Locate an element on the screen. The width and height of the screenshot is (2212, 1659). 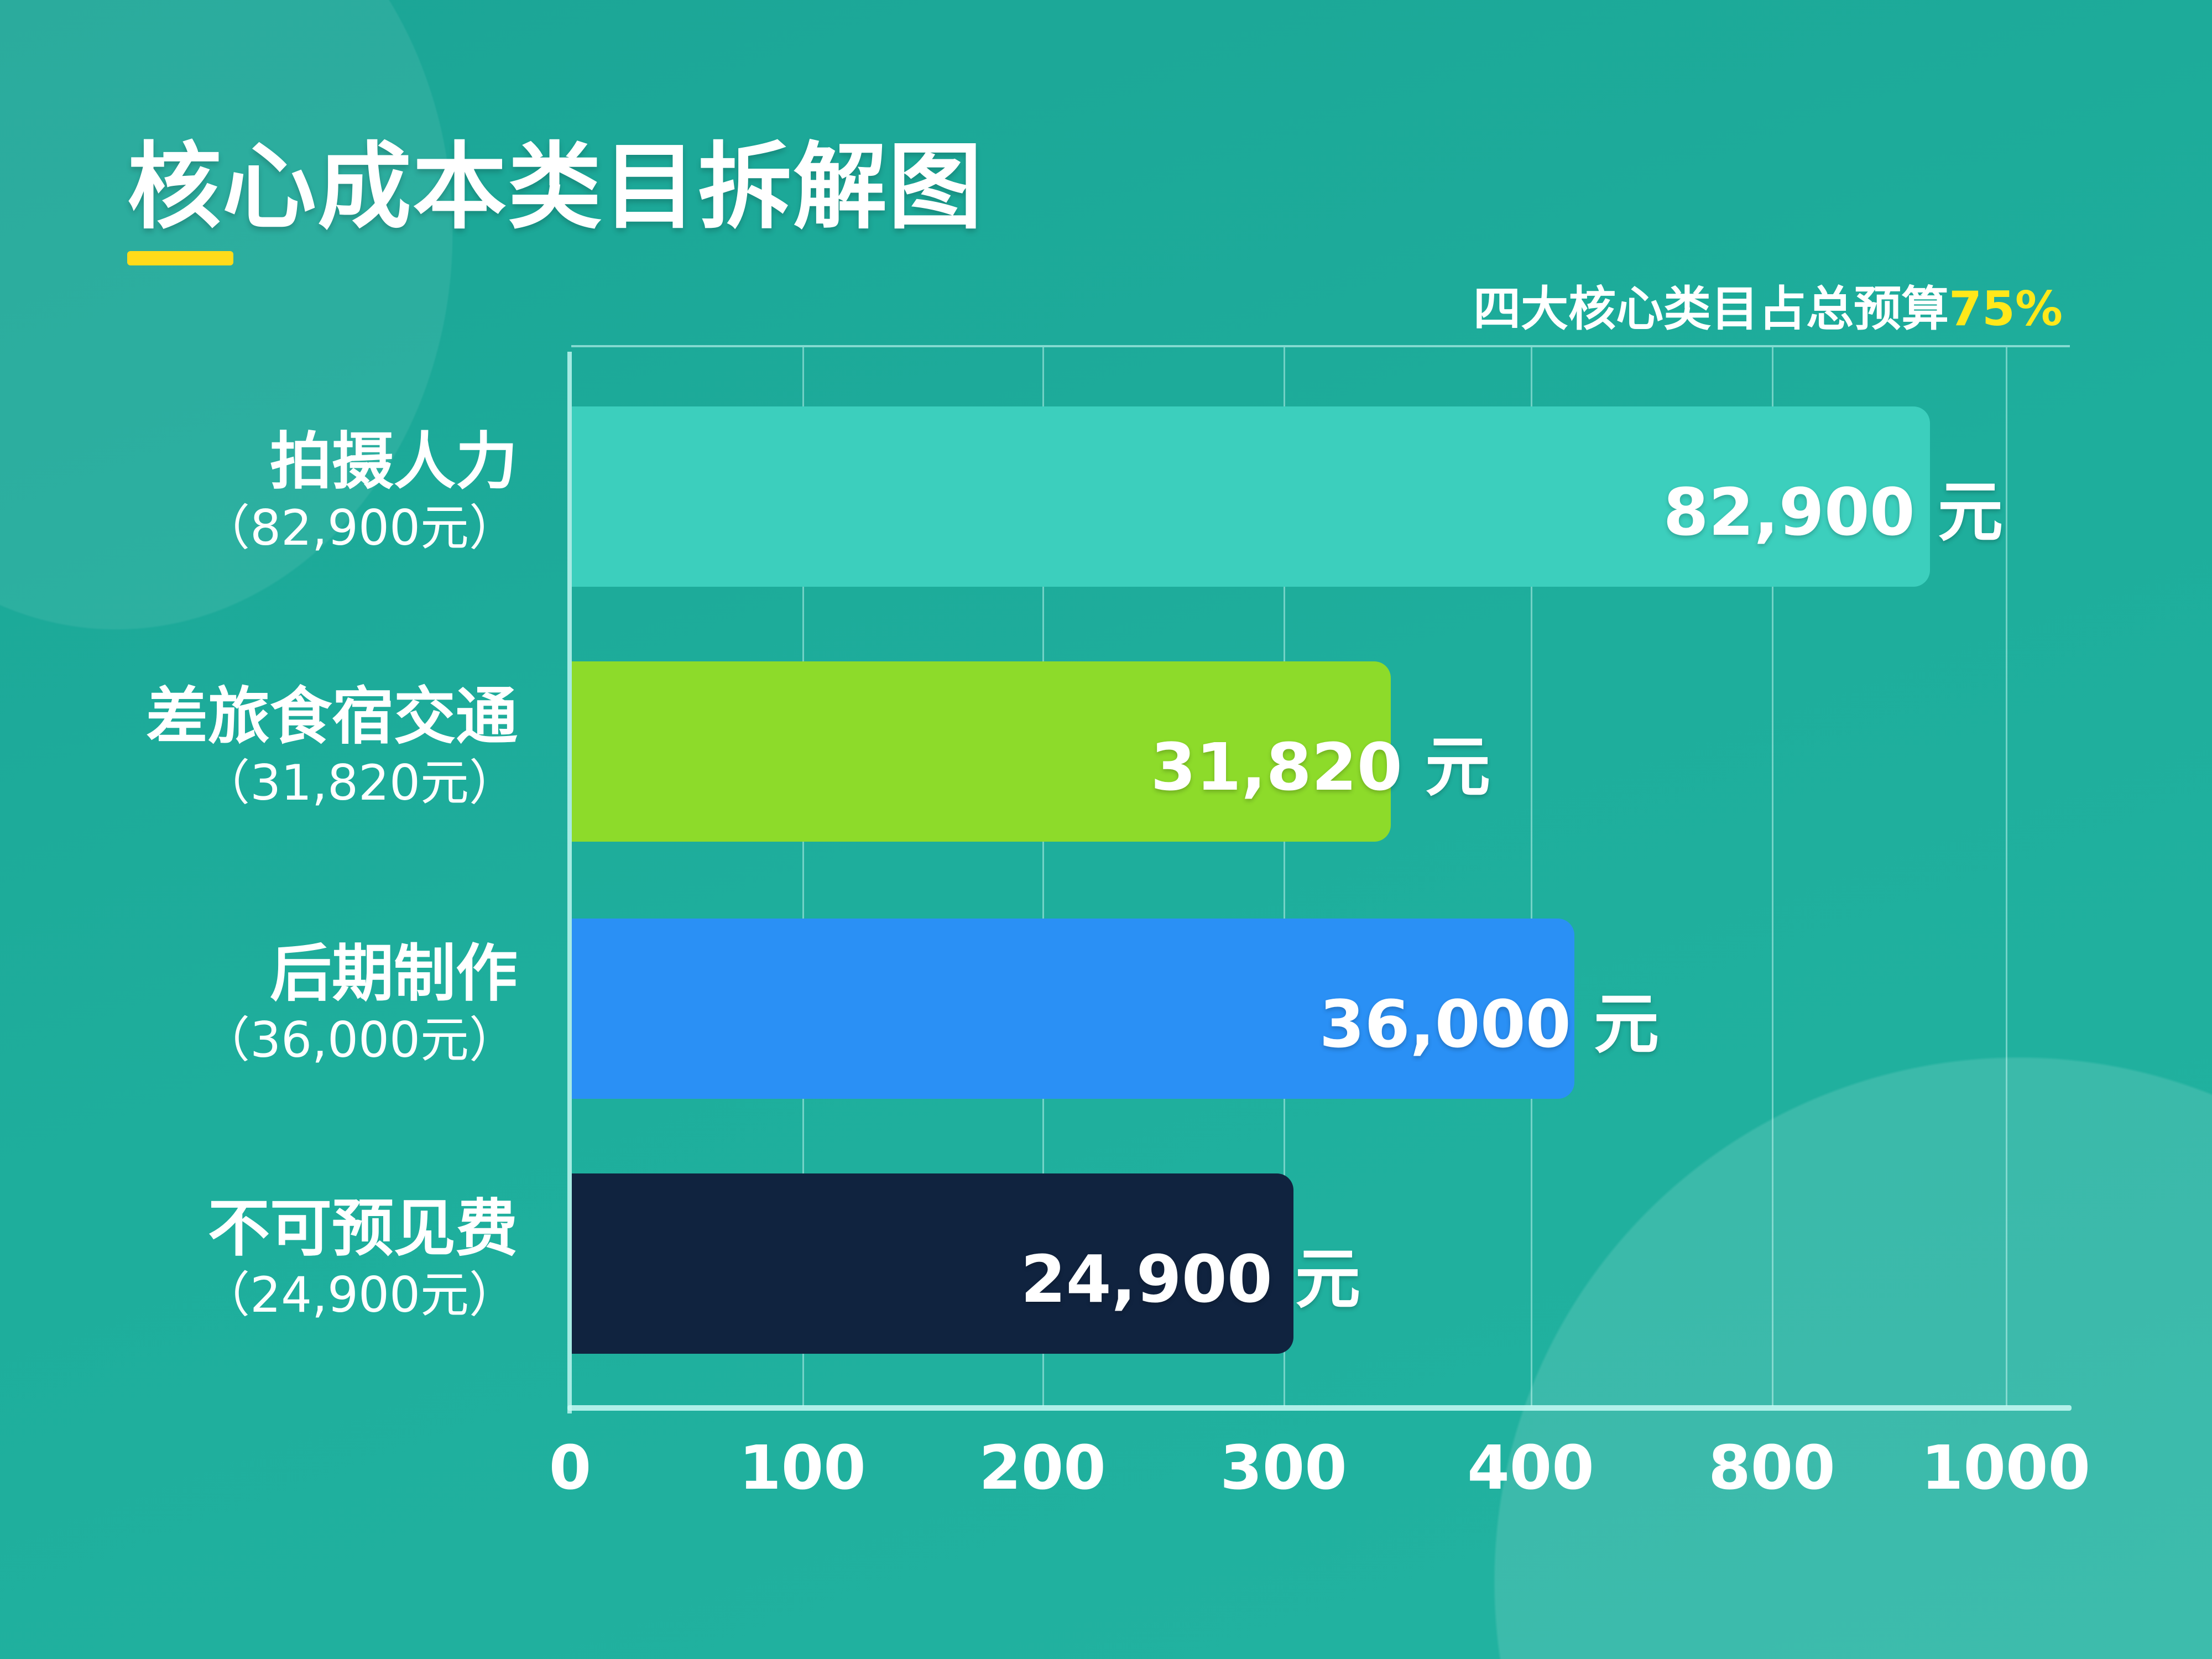
subtitle: 四大核心类目占总预算75% is located at coordinates (1768, 304).